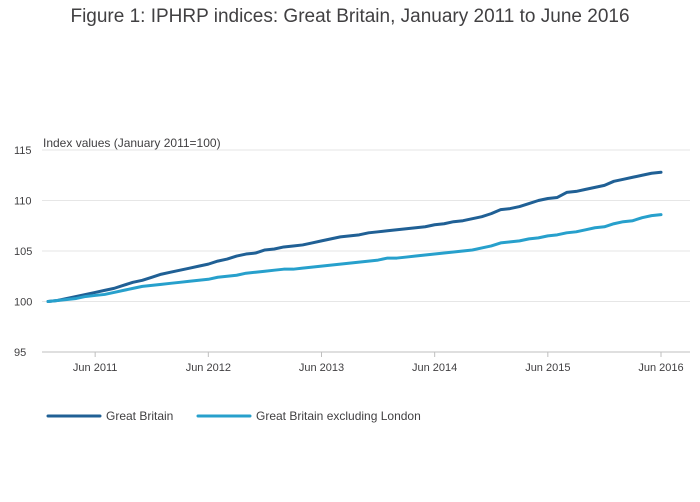  I want to click on y-tick-label: 105, so click(23, 252).